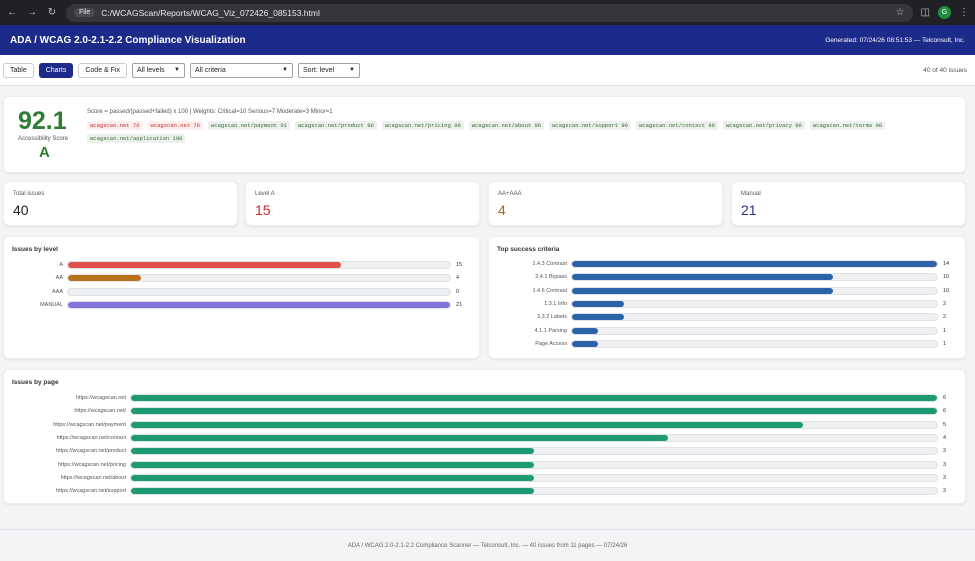  What do you see at coordinates (328, 70) in the screenshot?
I see `sort-select: Sort: level ▼` at bounding box center [328, 70].